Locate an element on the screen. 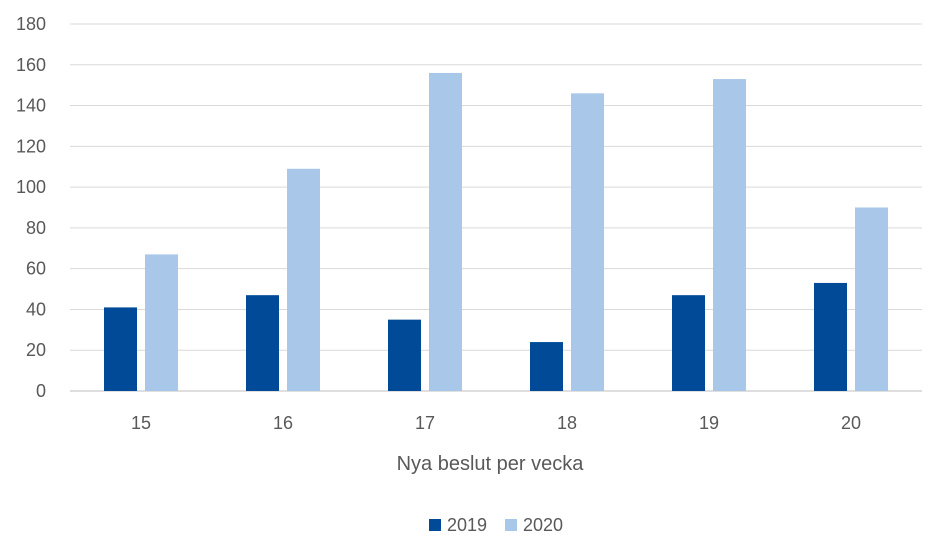  legend-label: 2019 is located at coordinates (467, 525).